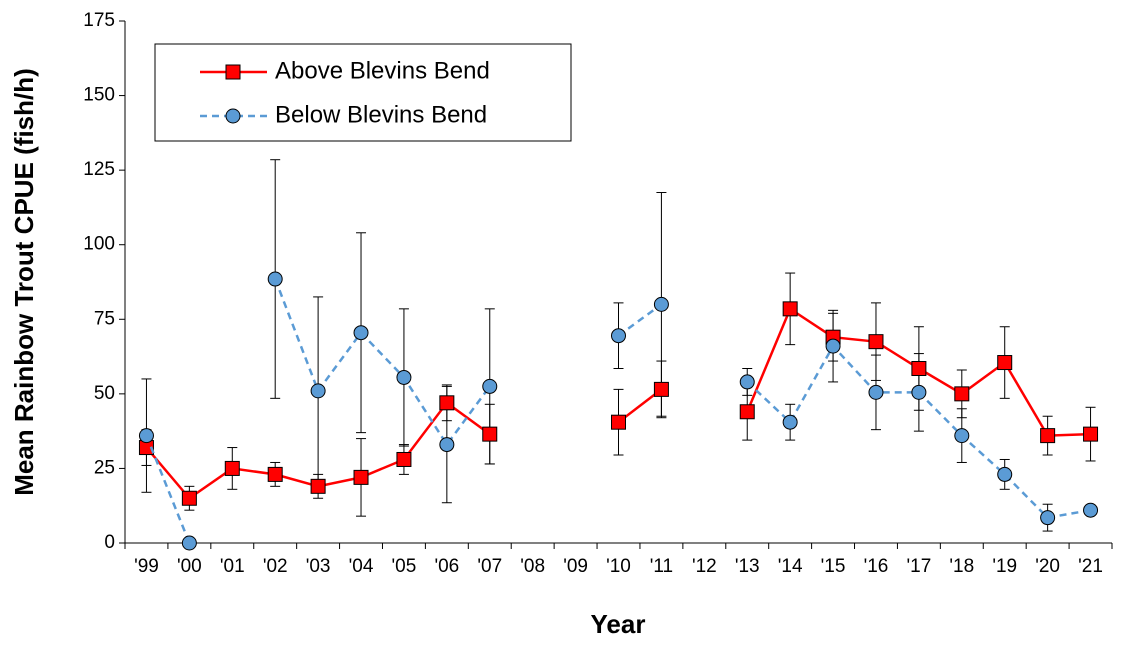 The height and width of the screenshot is (646, 1127). What do you see at coordinates (404, 566) in the screenshot?
I see `x-tick-label: '05` at bounding box center [404, 566].